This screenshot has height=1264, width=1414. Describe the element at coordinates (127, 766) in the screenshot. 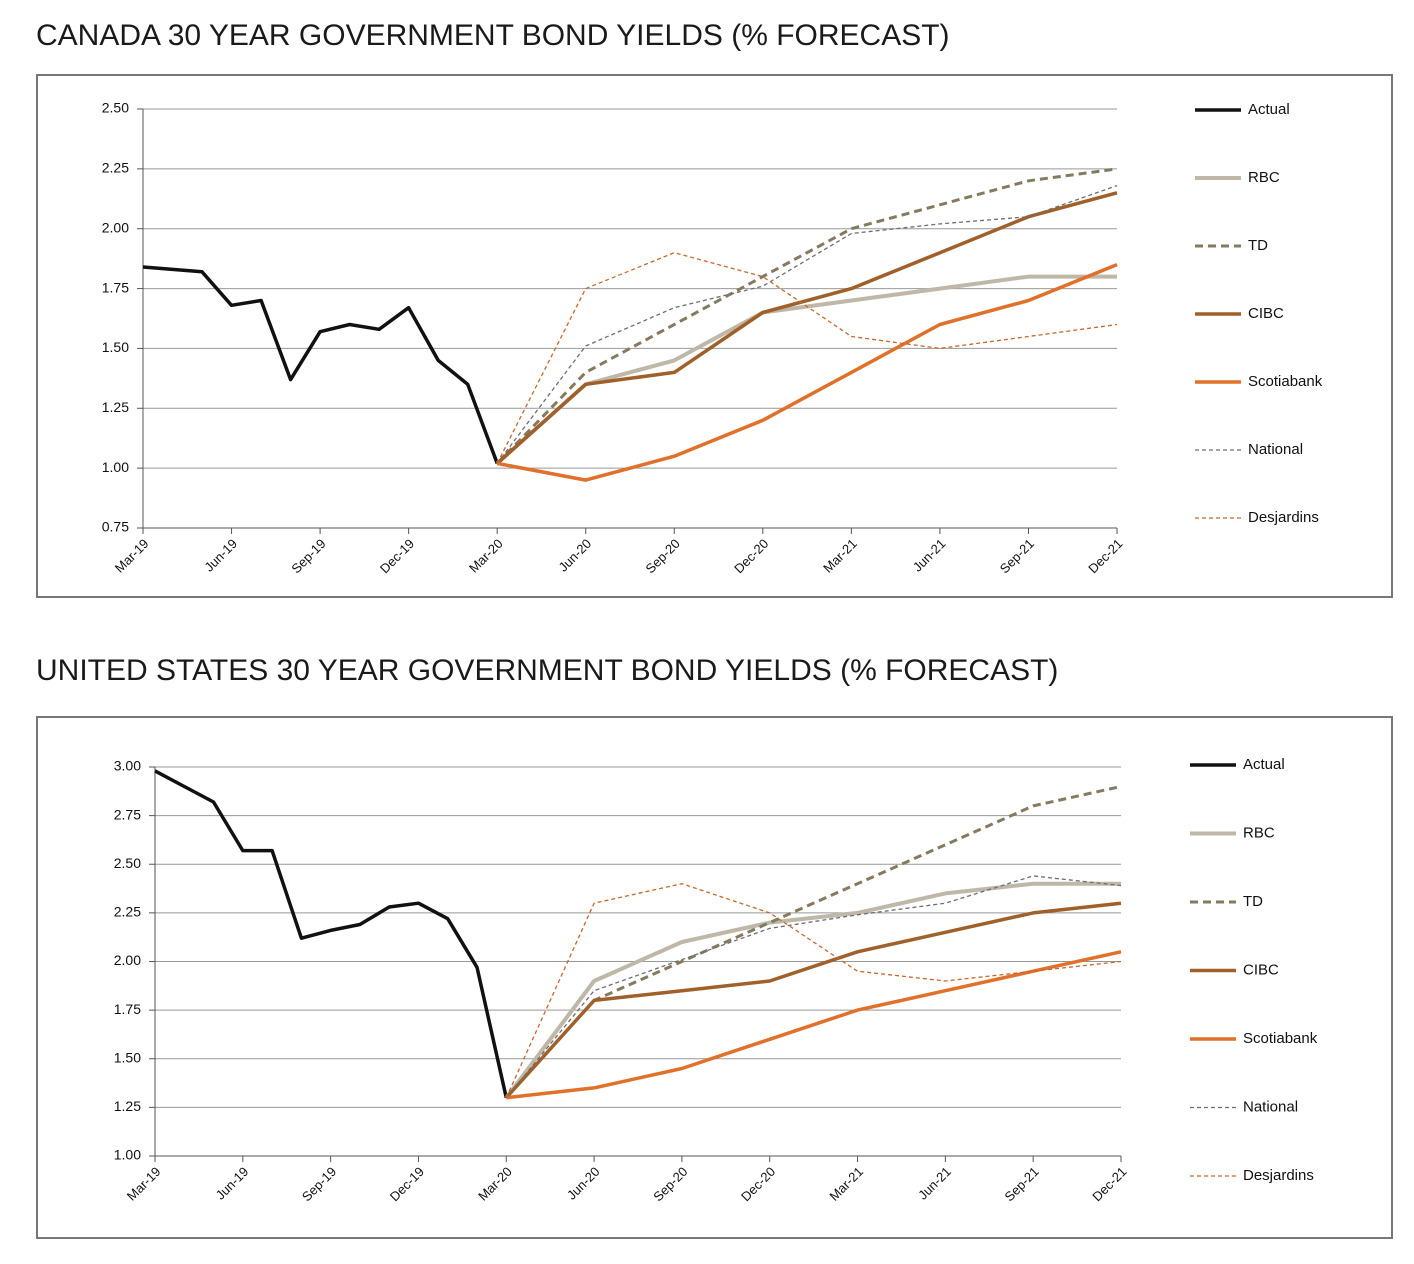

I see `y-tick-label: 3.00` at that location.